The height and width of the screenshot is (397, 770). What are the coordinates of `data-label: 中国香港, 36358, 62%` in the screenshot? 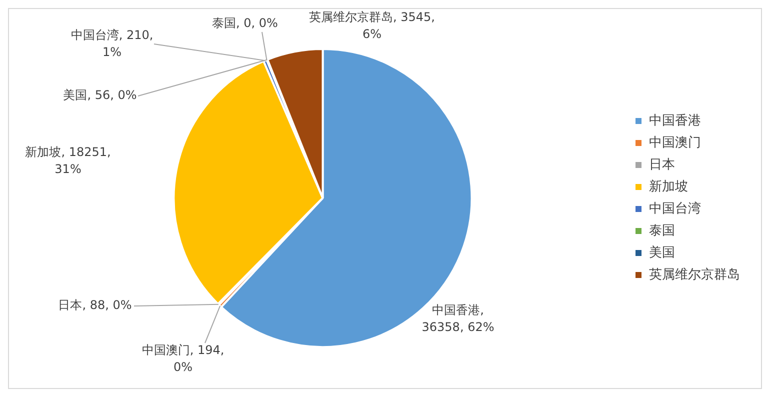 It's located at (458, 318).